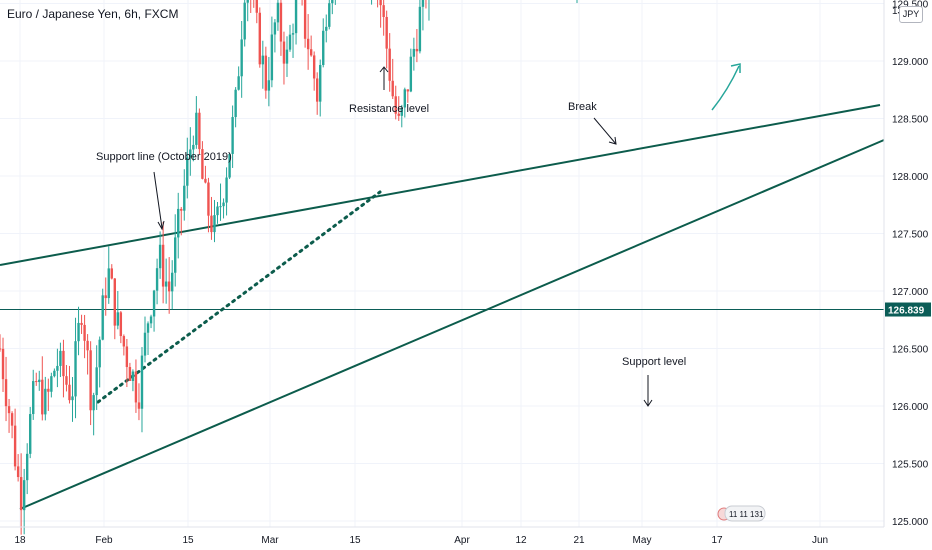 The image size is (932, 550). What do you see at coordinates (741, 513) in the screenshot?
I see `events-marker: 11 11 131` at bounding box center [741, 513].